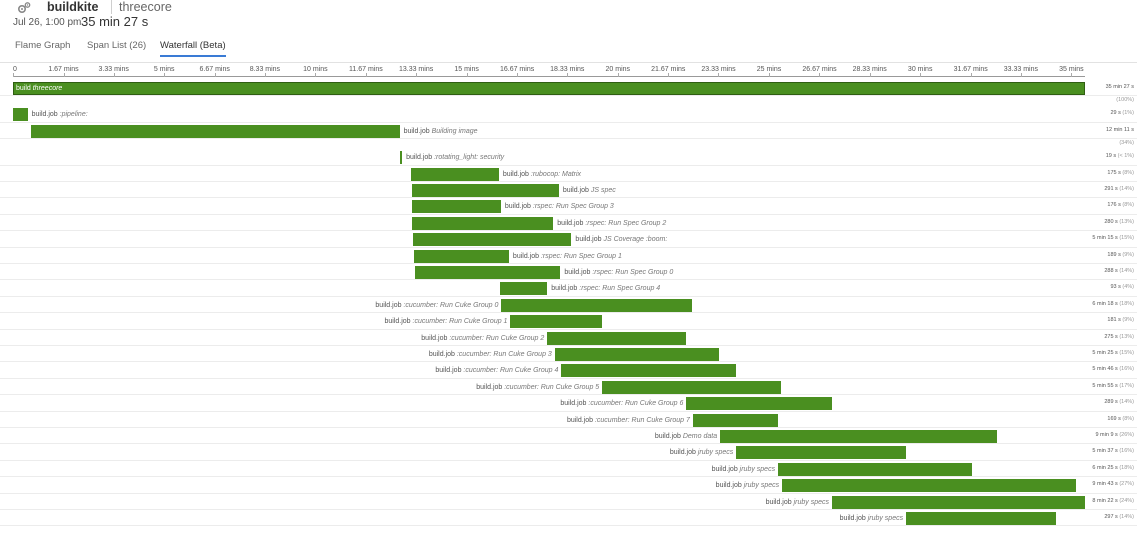 The width and height of the screenshot is (1137, 553). I want to click on span-duration-value: 5 min 55 s, so click(1105, 385).